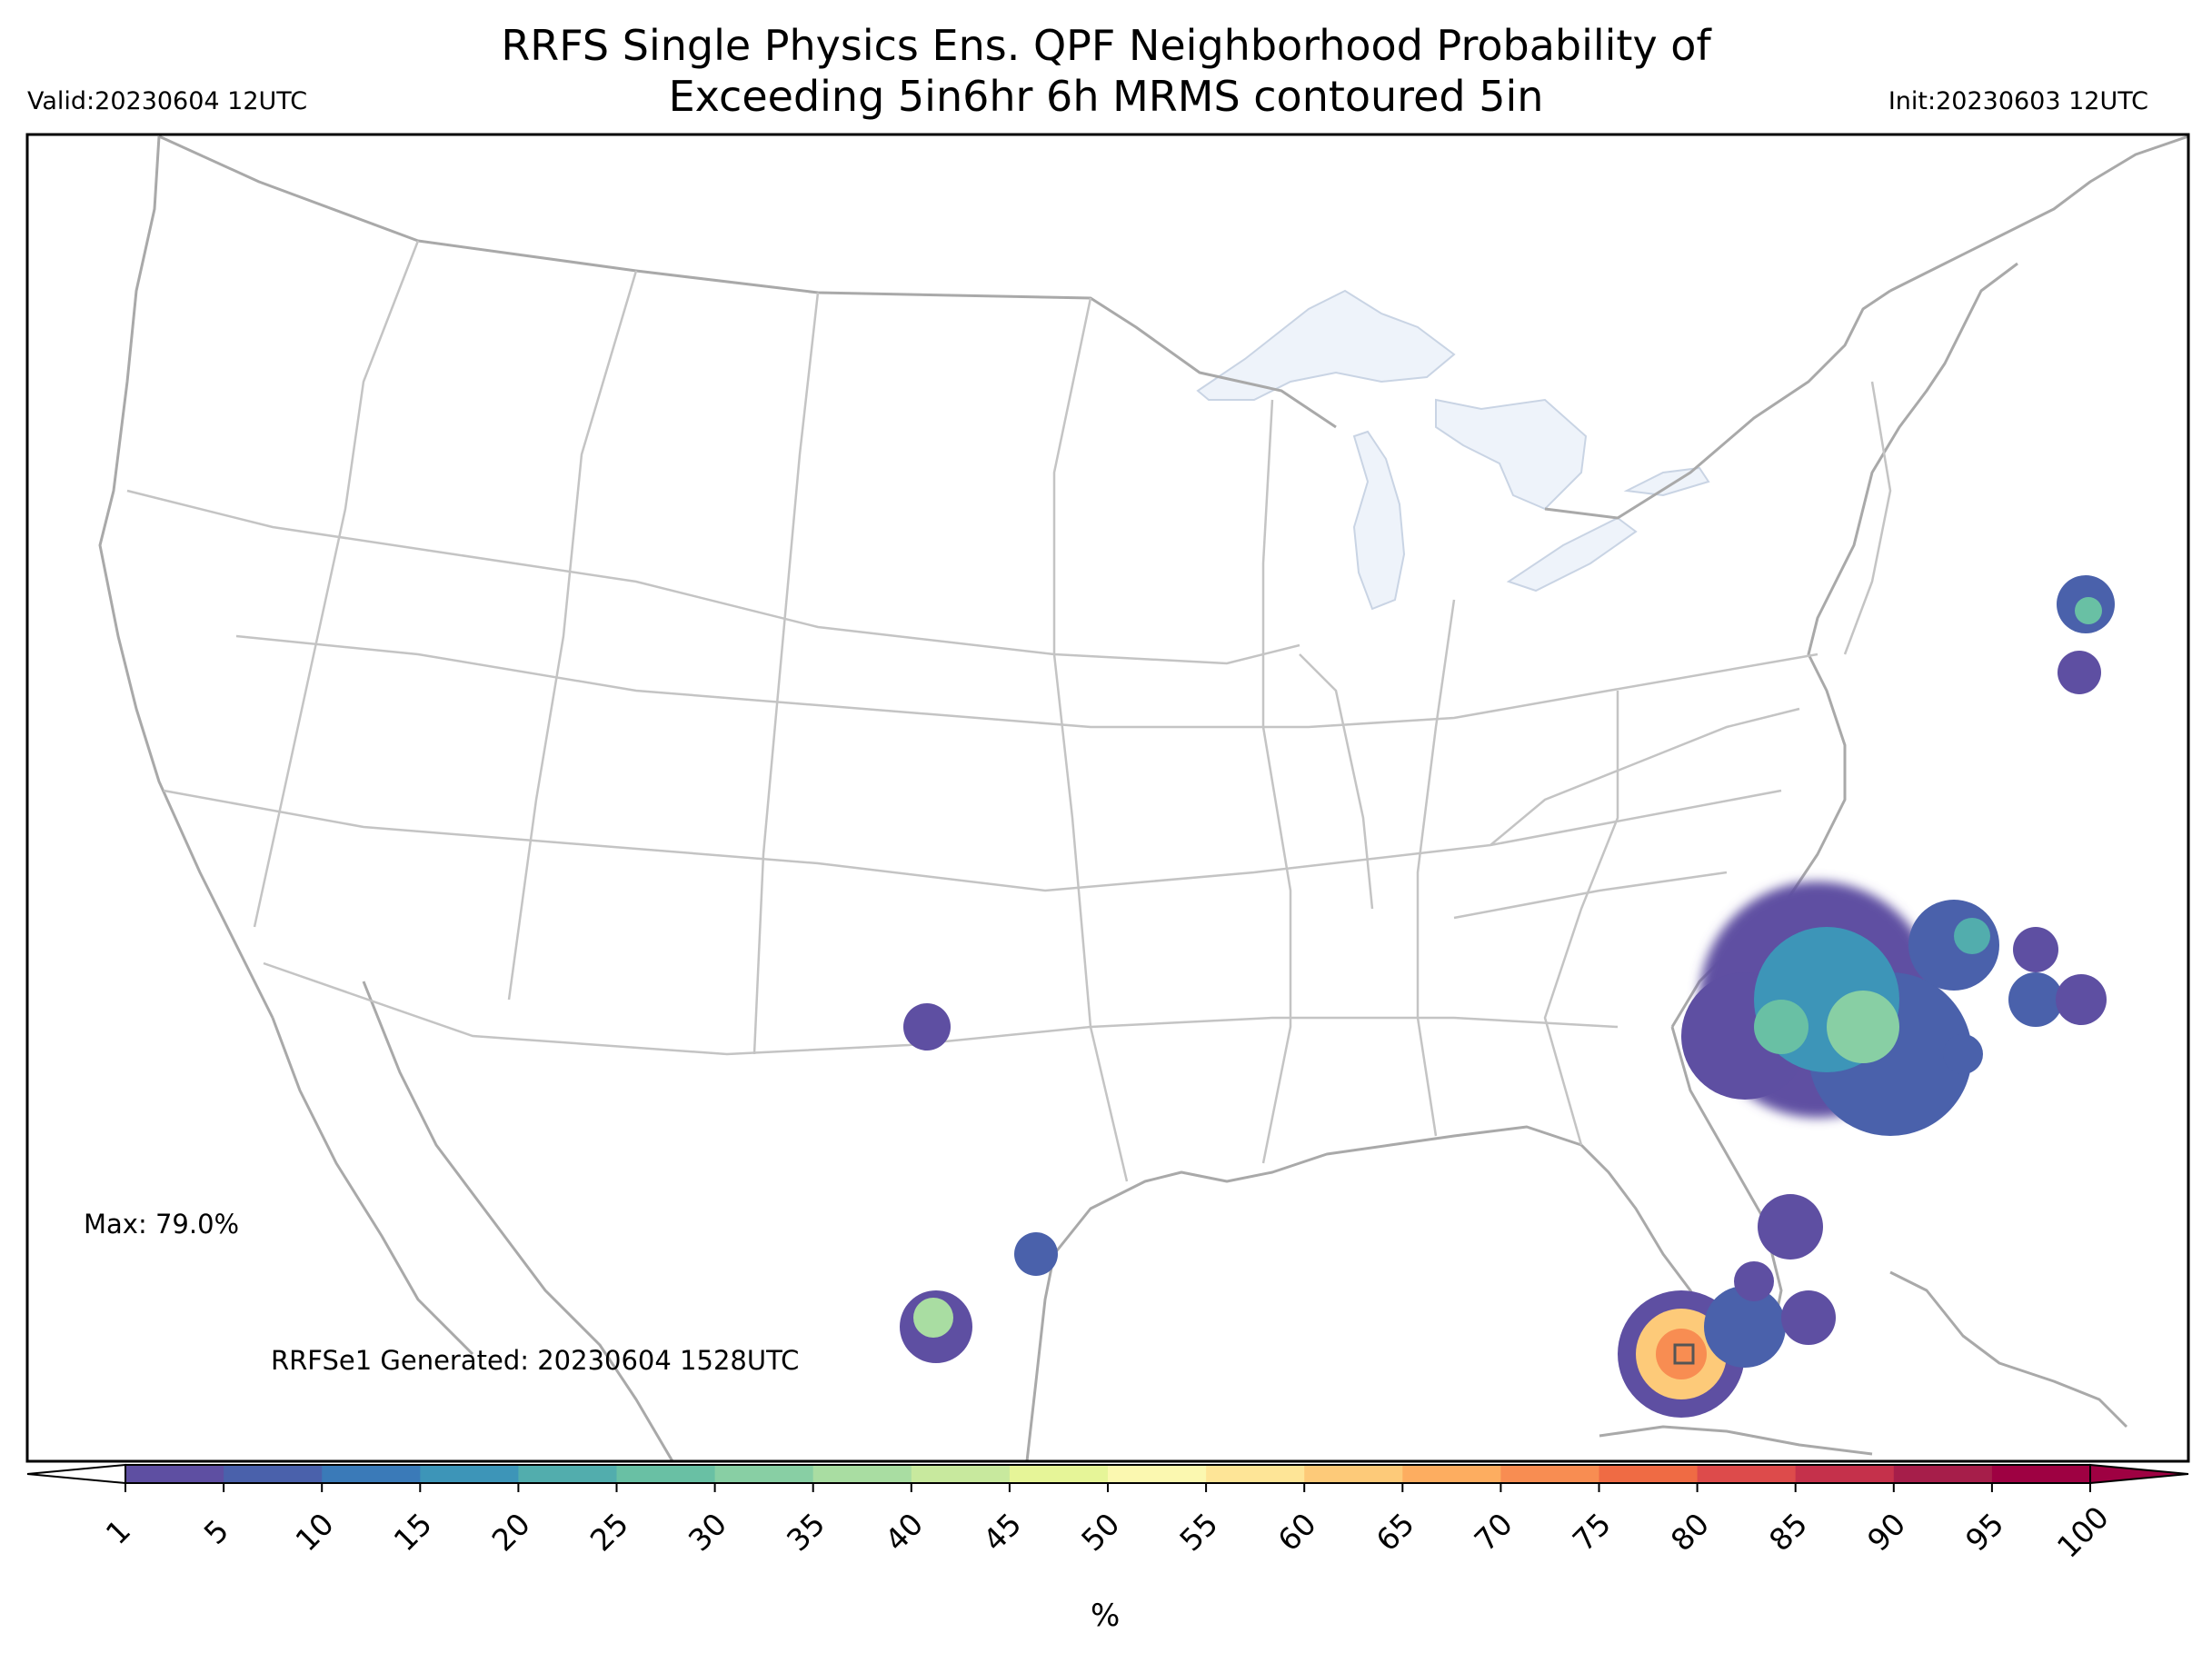 The width and height of the screenshot is (2212, 1663). I want to click on canada-border, so click(747, 281).